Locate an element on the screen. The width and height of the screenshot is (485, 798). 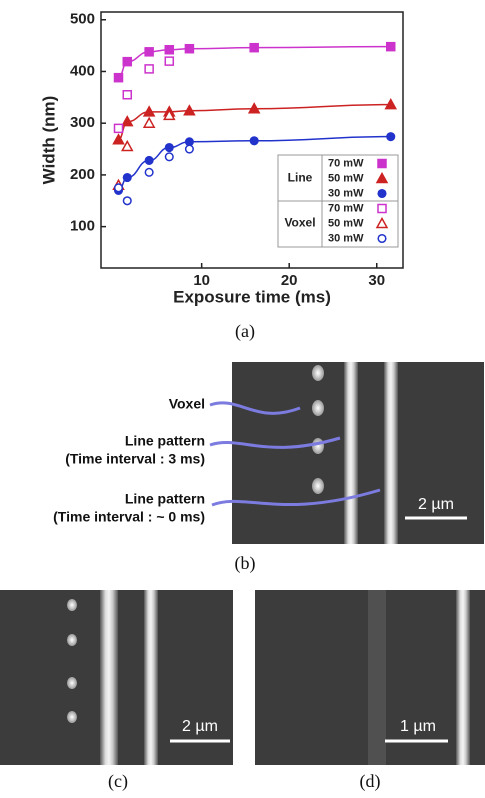
caption: (d) is located at coordinates (370, 781).